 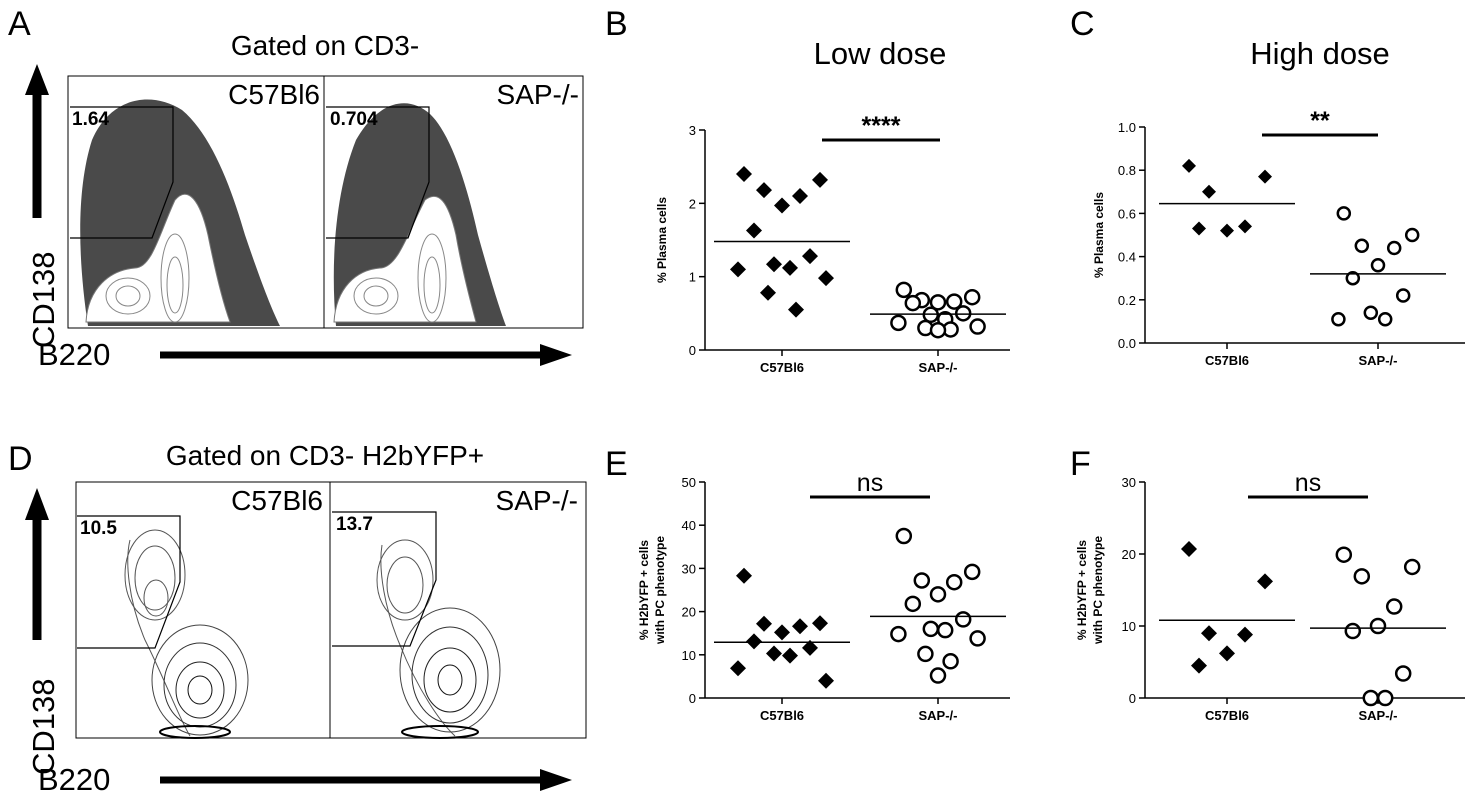 I want to click on gate-value: 0.704, so click(x=354, y=119).